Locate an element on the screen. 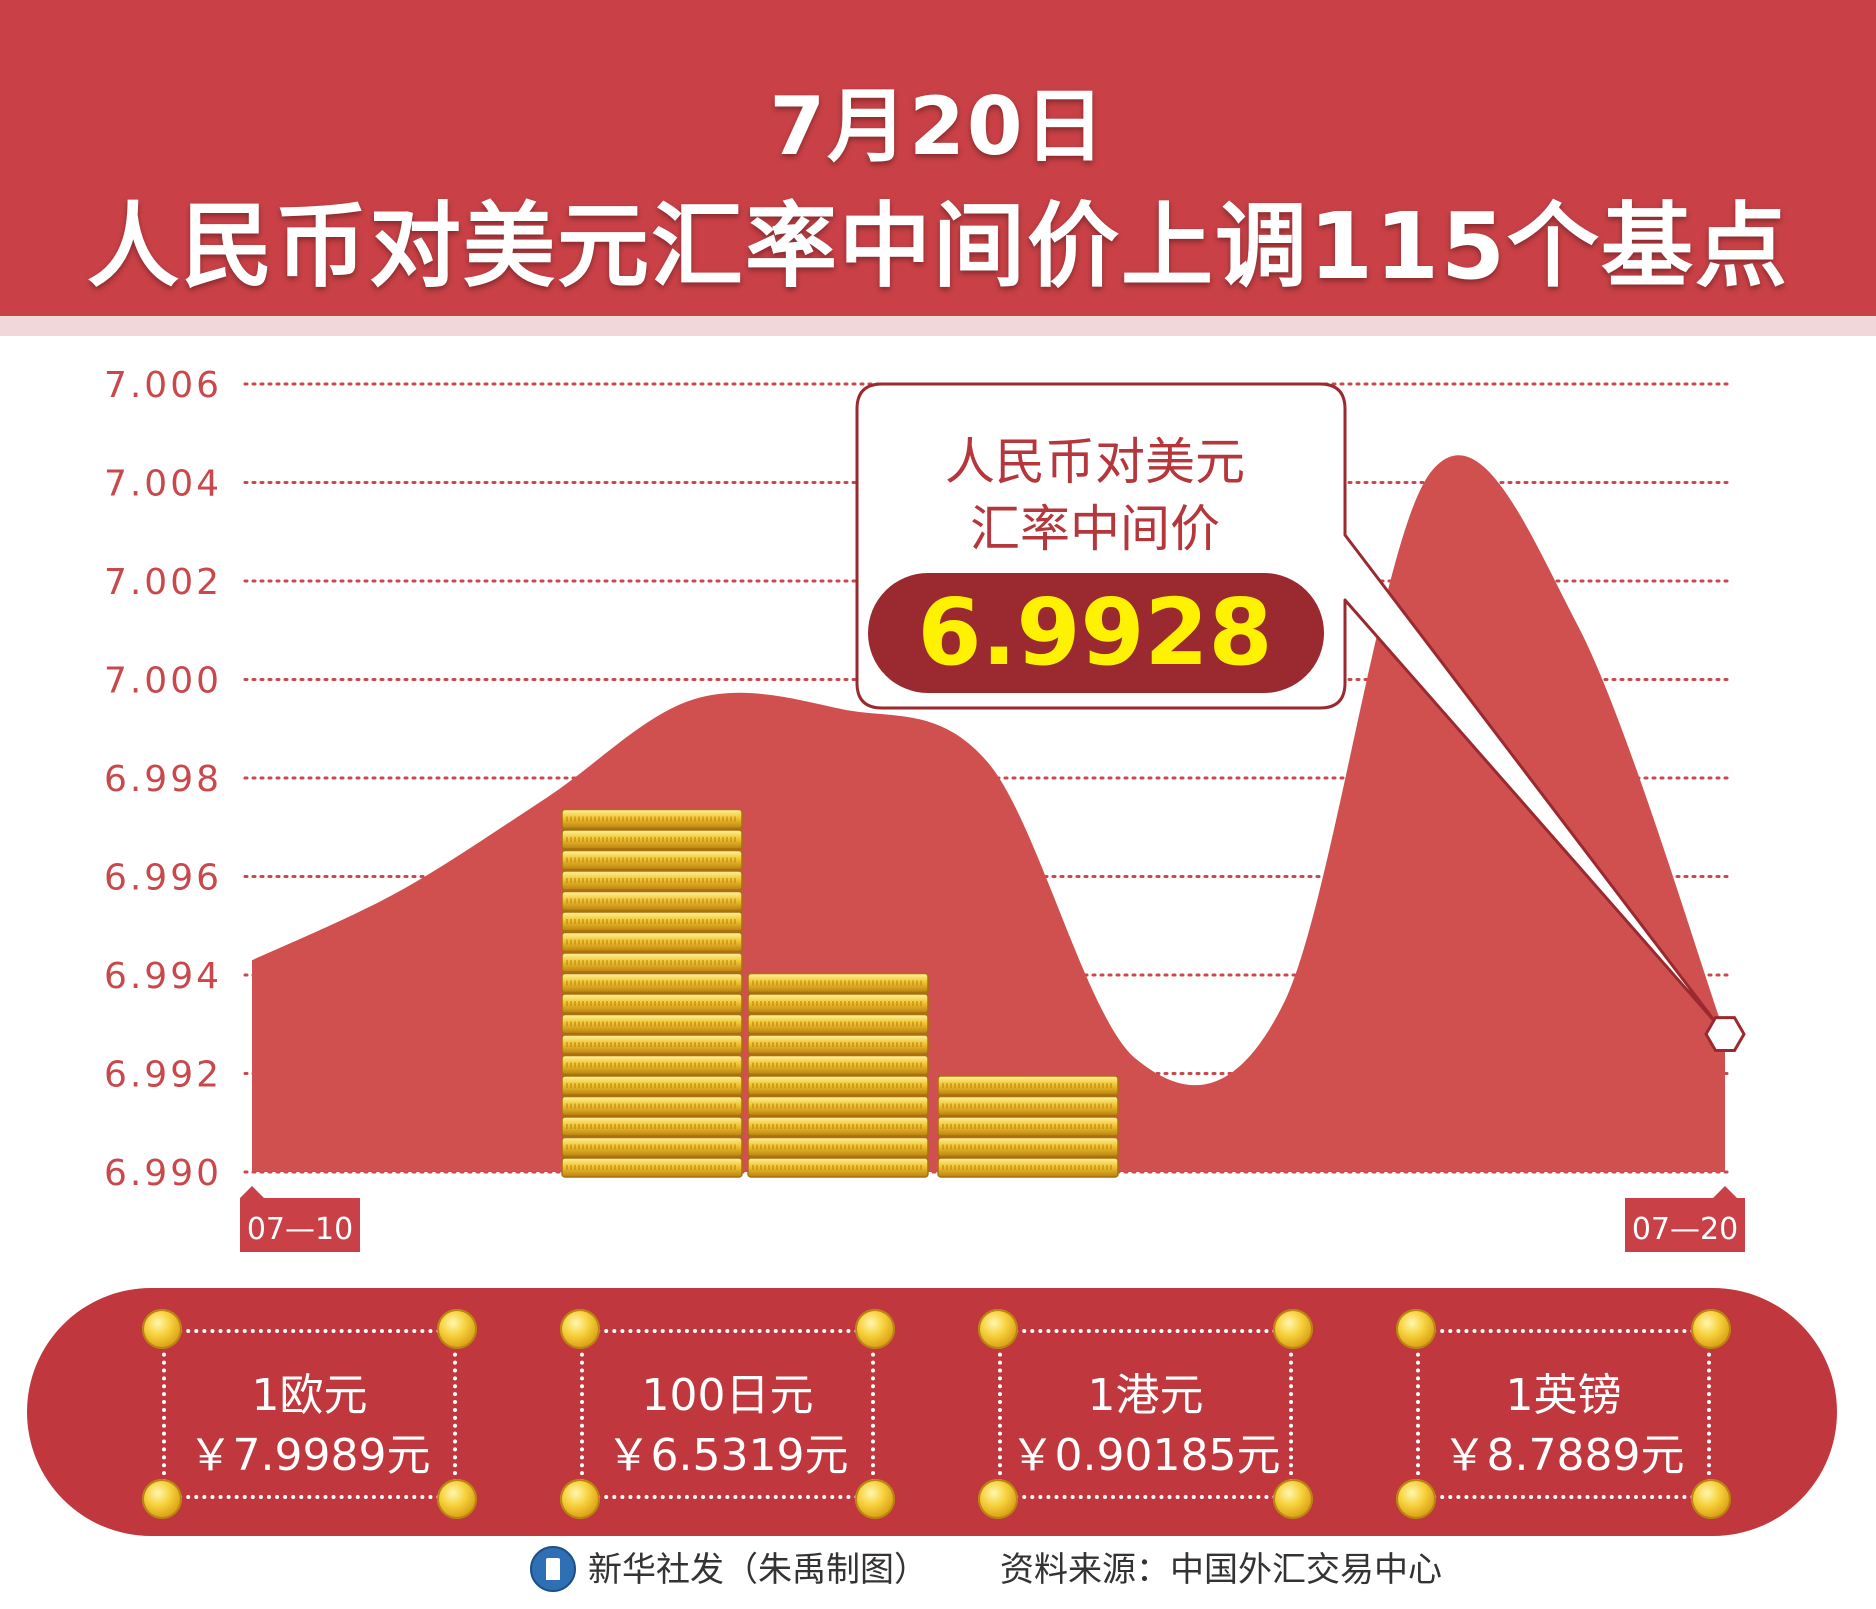  rate-card-hkd: 1港元 ￥0.90185元 is located at coordinates (1145, 1414).